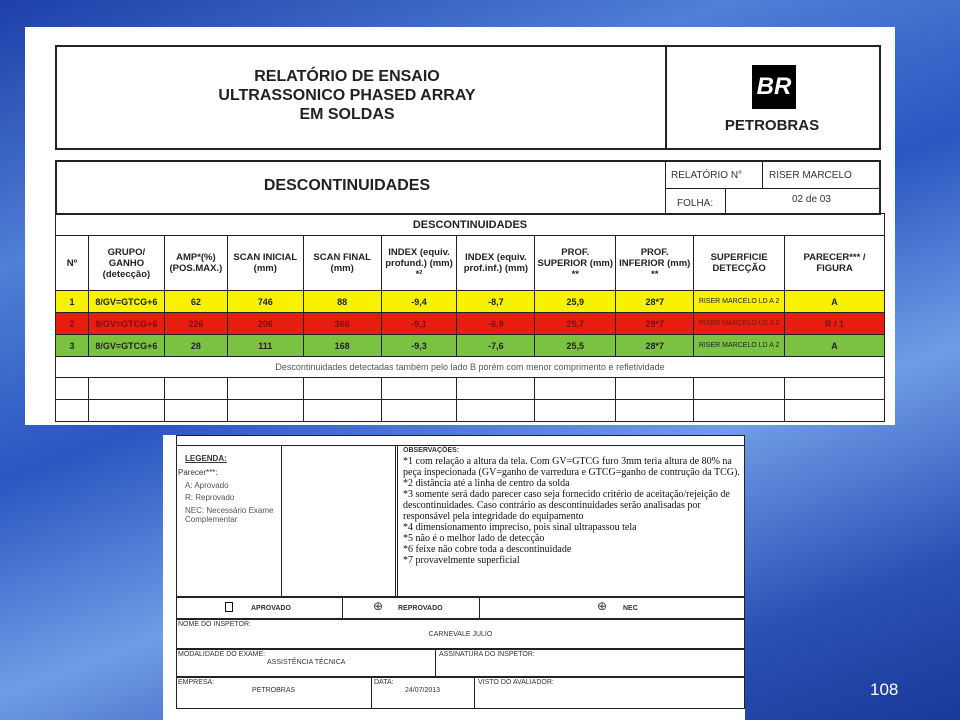  What do you see at coordinates (384, 682) in the screenshot?
I see `data-label: DATA:` at bounding box center [384, 682].